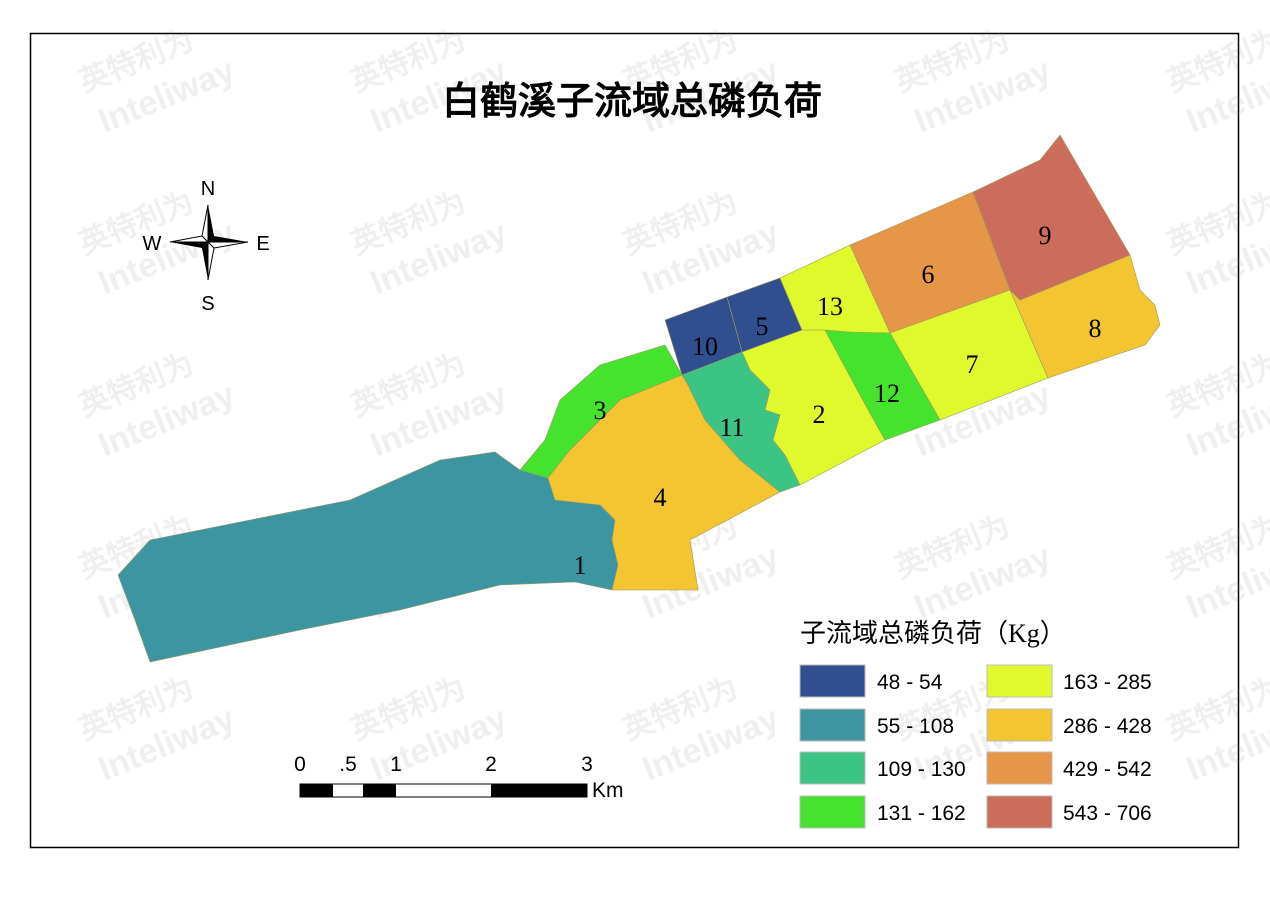 The height and width of the screenshot is (897, 1270). What do you see at coordinates (580, 565) in the screenshot?
I see `subbasin-label: 1` at bounding box center [580, 565].